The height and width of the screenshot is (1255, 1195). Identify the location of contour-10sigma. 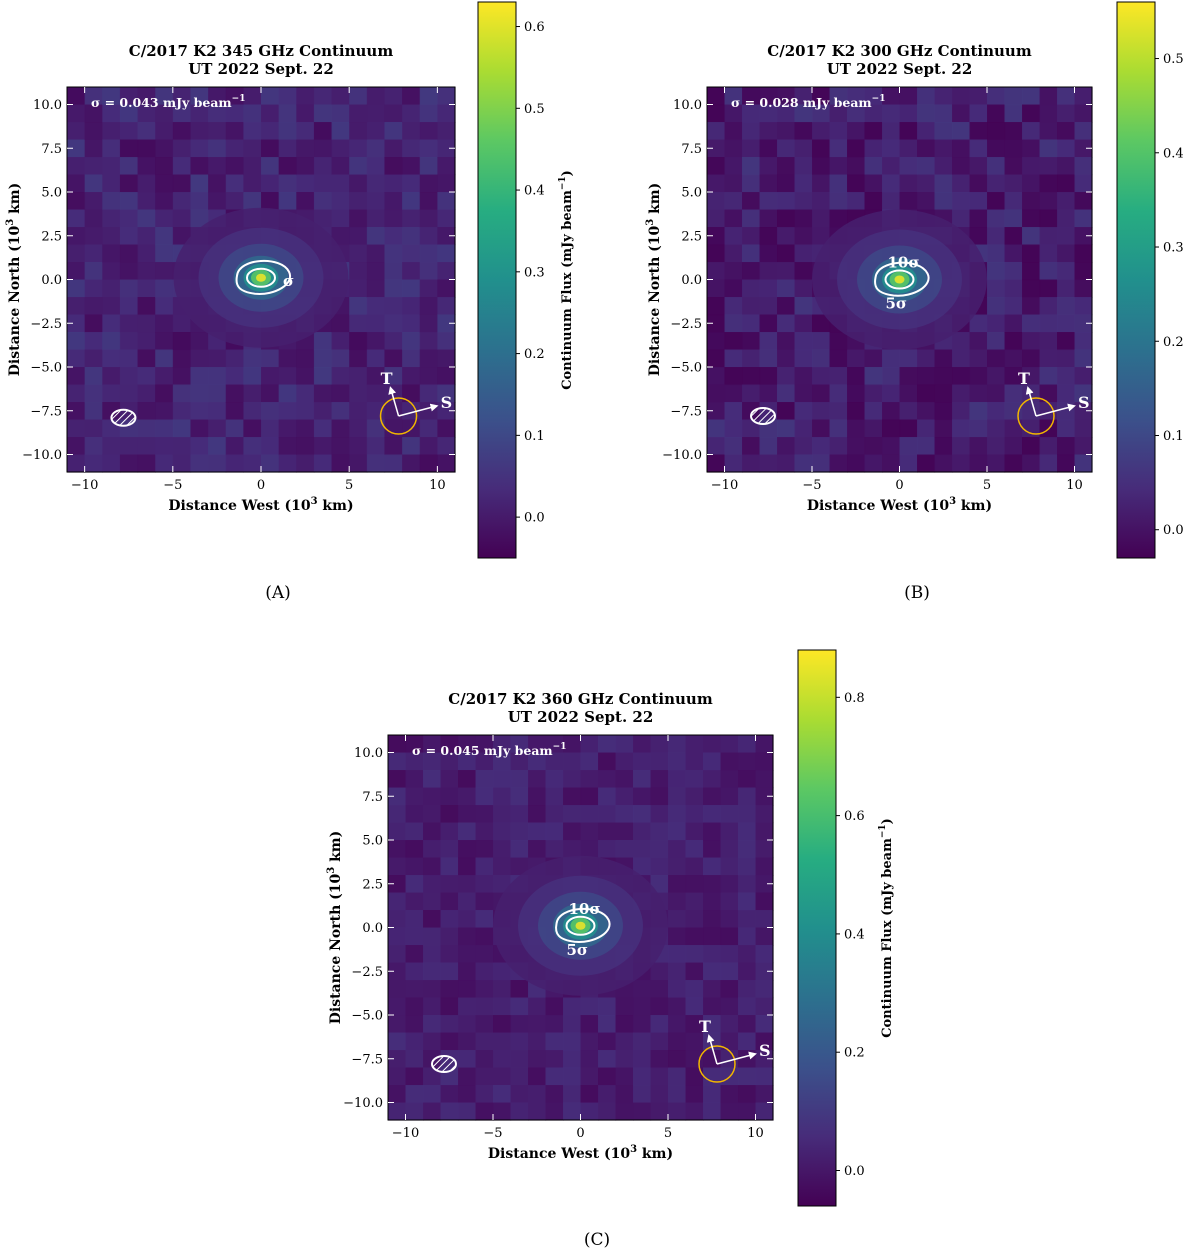
(261, 277).